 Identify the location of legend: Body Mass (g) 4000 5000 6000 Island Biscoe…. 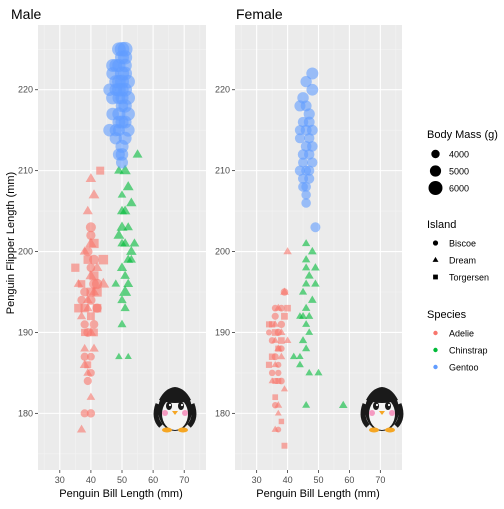
(462, 251).